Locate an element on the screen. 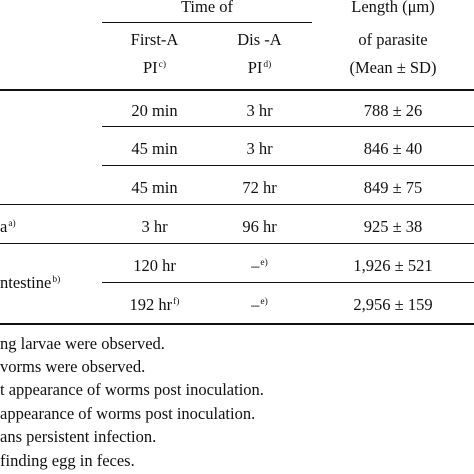 This screenshot has width=474, height=474. length-cell: 925 ± 38 is located at coordinates (393, 226).